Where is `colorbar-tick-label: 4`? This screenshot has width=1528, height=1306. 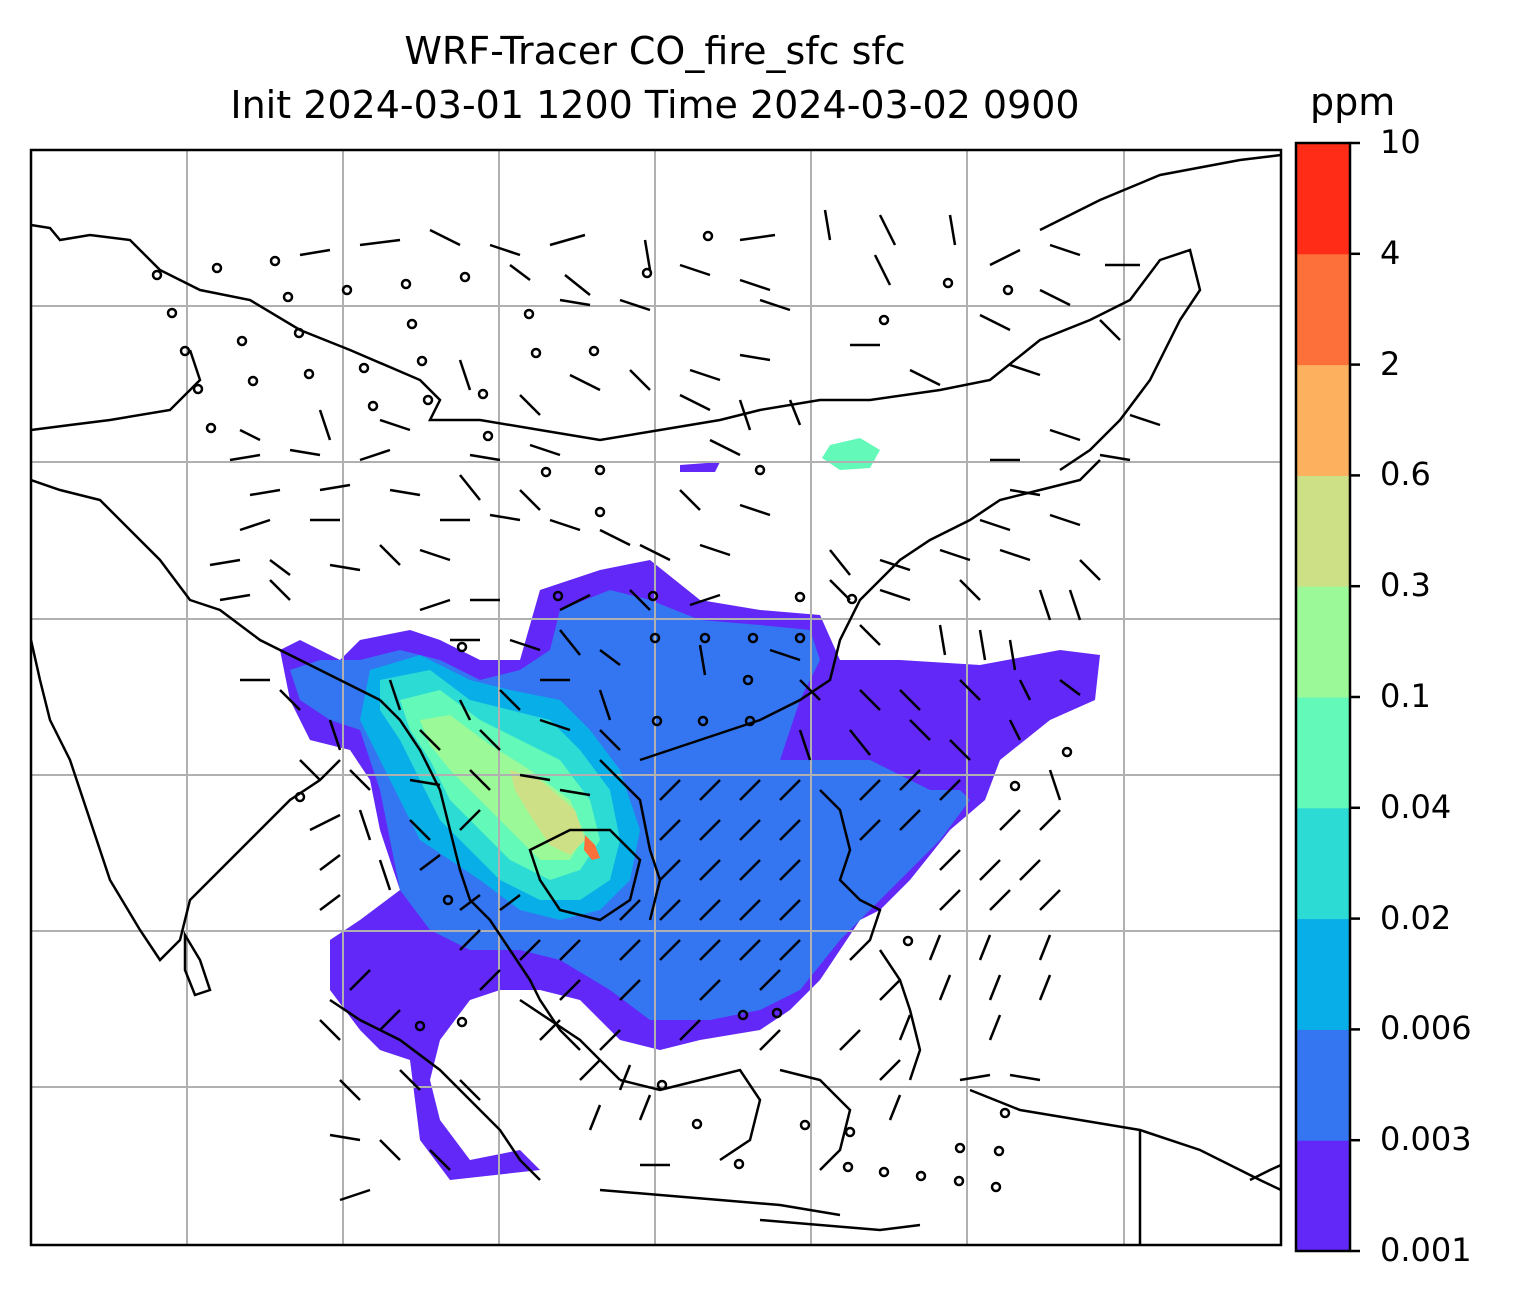 colorbar-tick-label: 4 is located at coordinates (1390, 252).